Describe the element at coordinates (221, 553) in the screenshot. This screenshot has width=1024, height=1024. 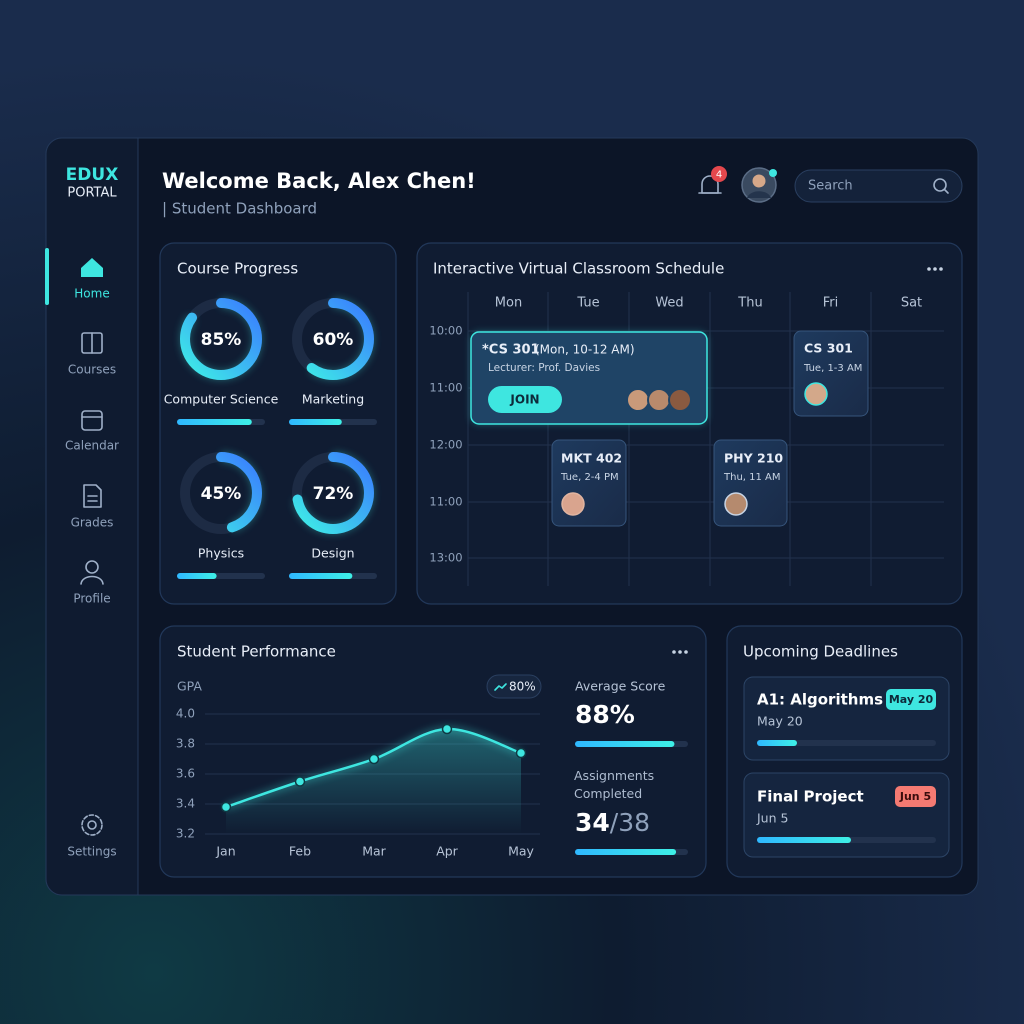
I see `course-name: Physics` at that location.